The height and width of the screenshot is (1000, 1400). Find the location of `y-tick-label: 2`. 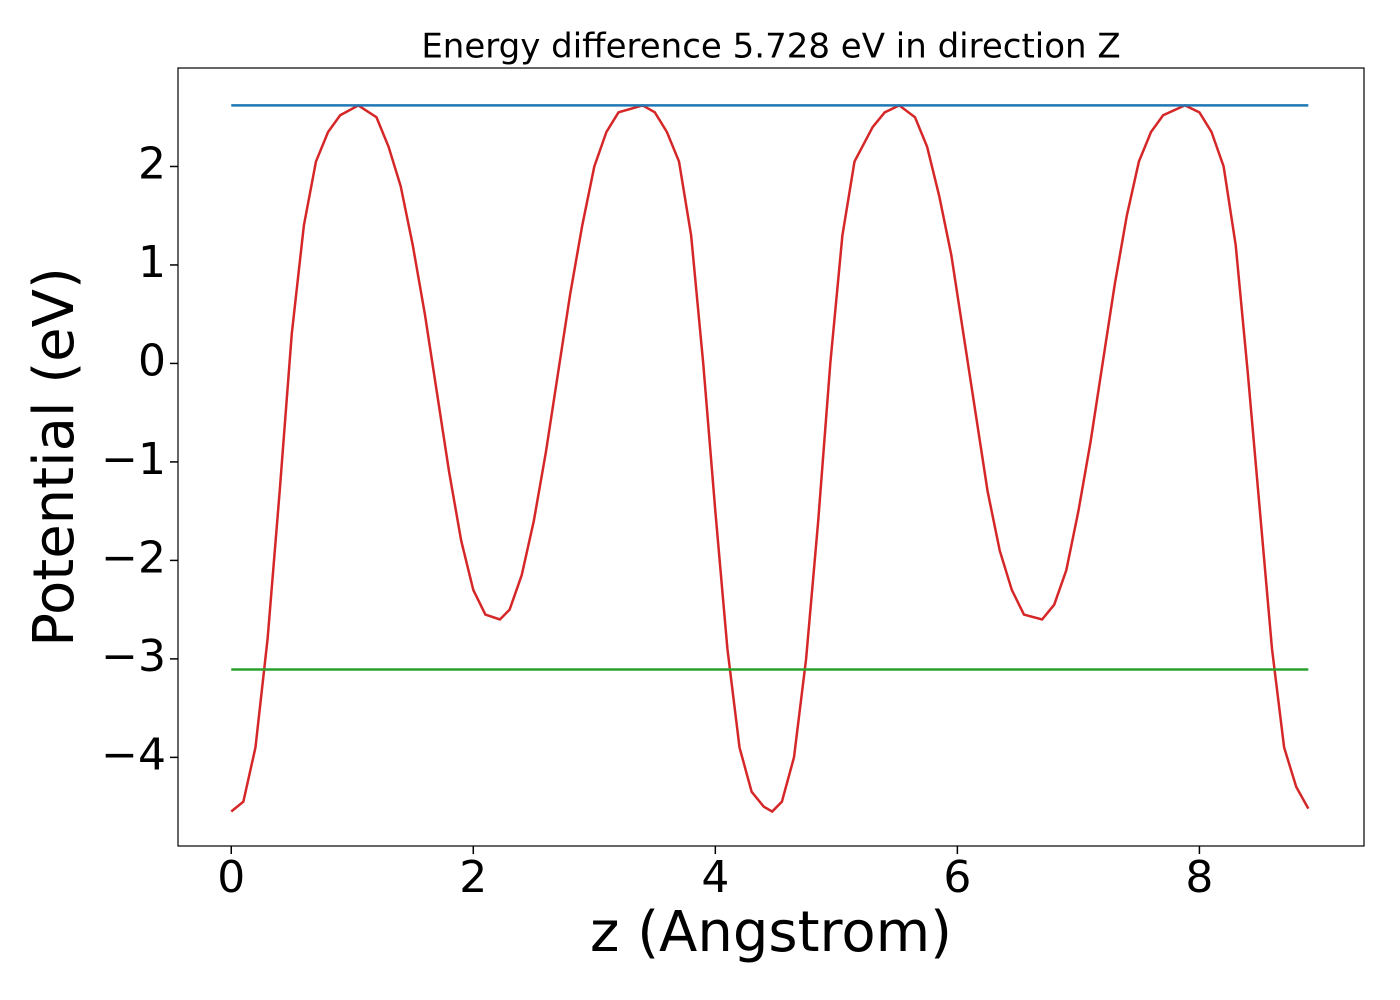

y-tick-label: 2 is located at coordinates (152, 163).